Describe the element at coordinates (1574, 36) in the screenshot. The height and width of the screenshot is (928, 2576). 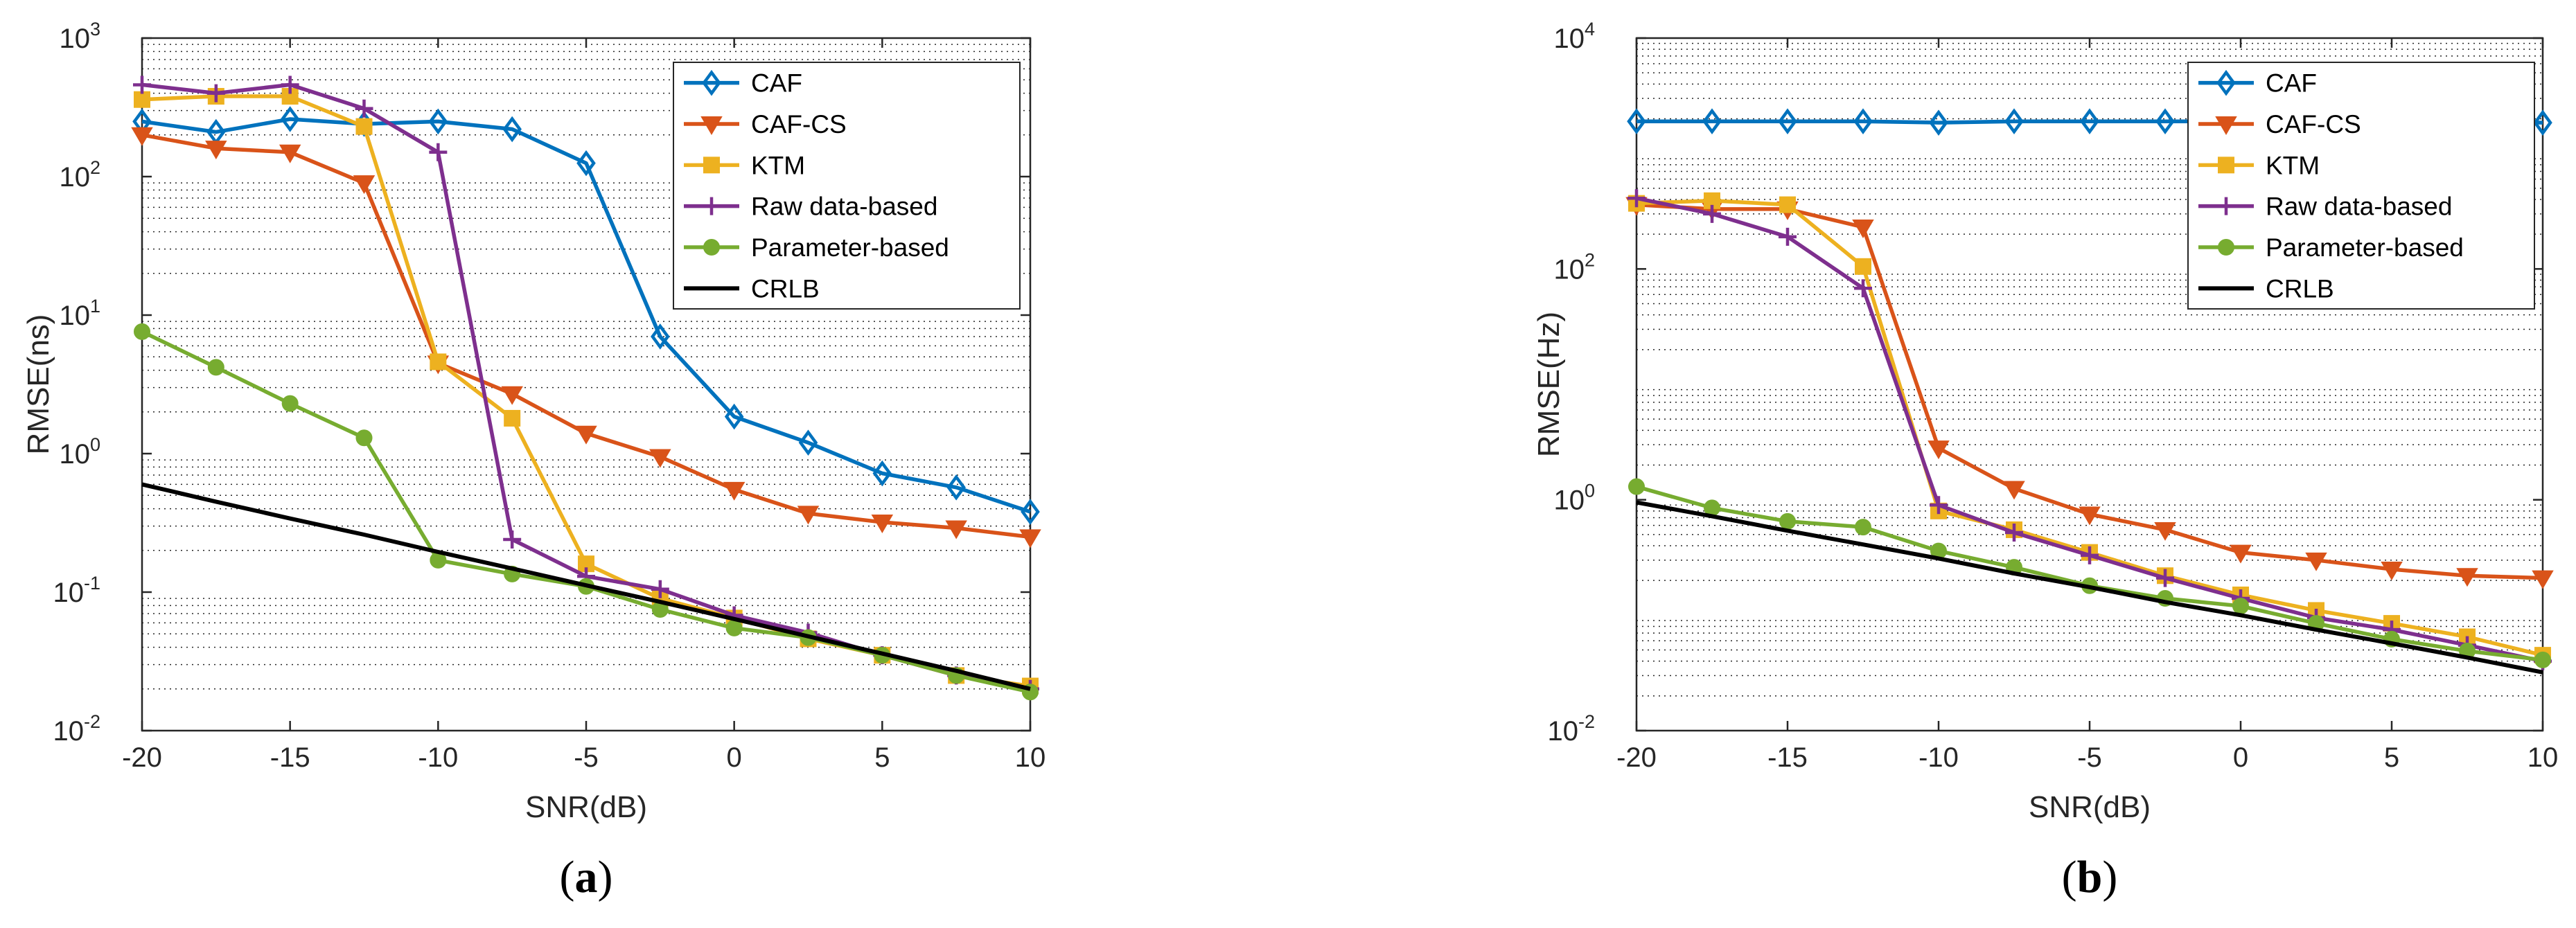
I see `y-tick-label: 10⁴` at that location.